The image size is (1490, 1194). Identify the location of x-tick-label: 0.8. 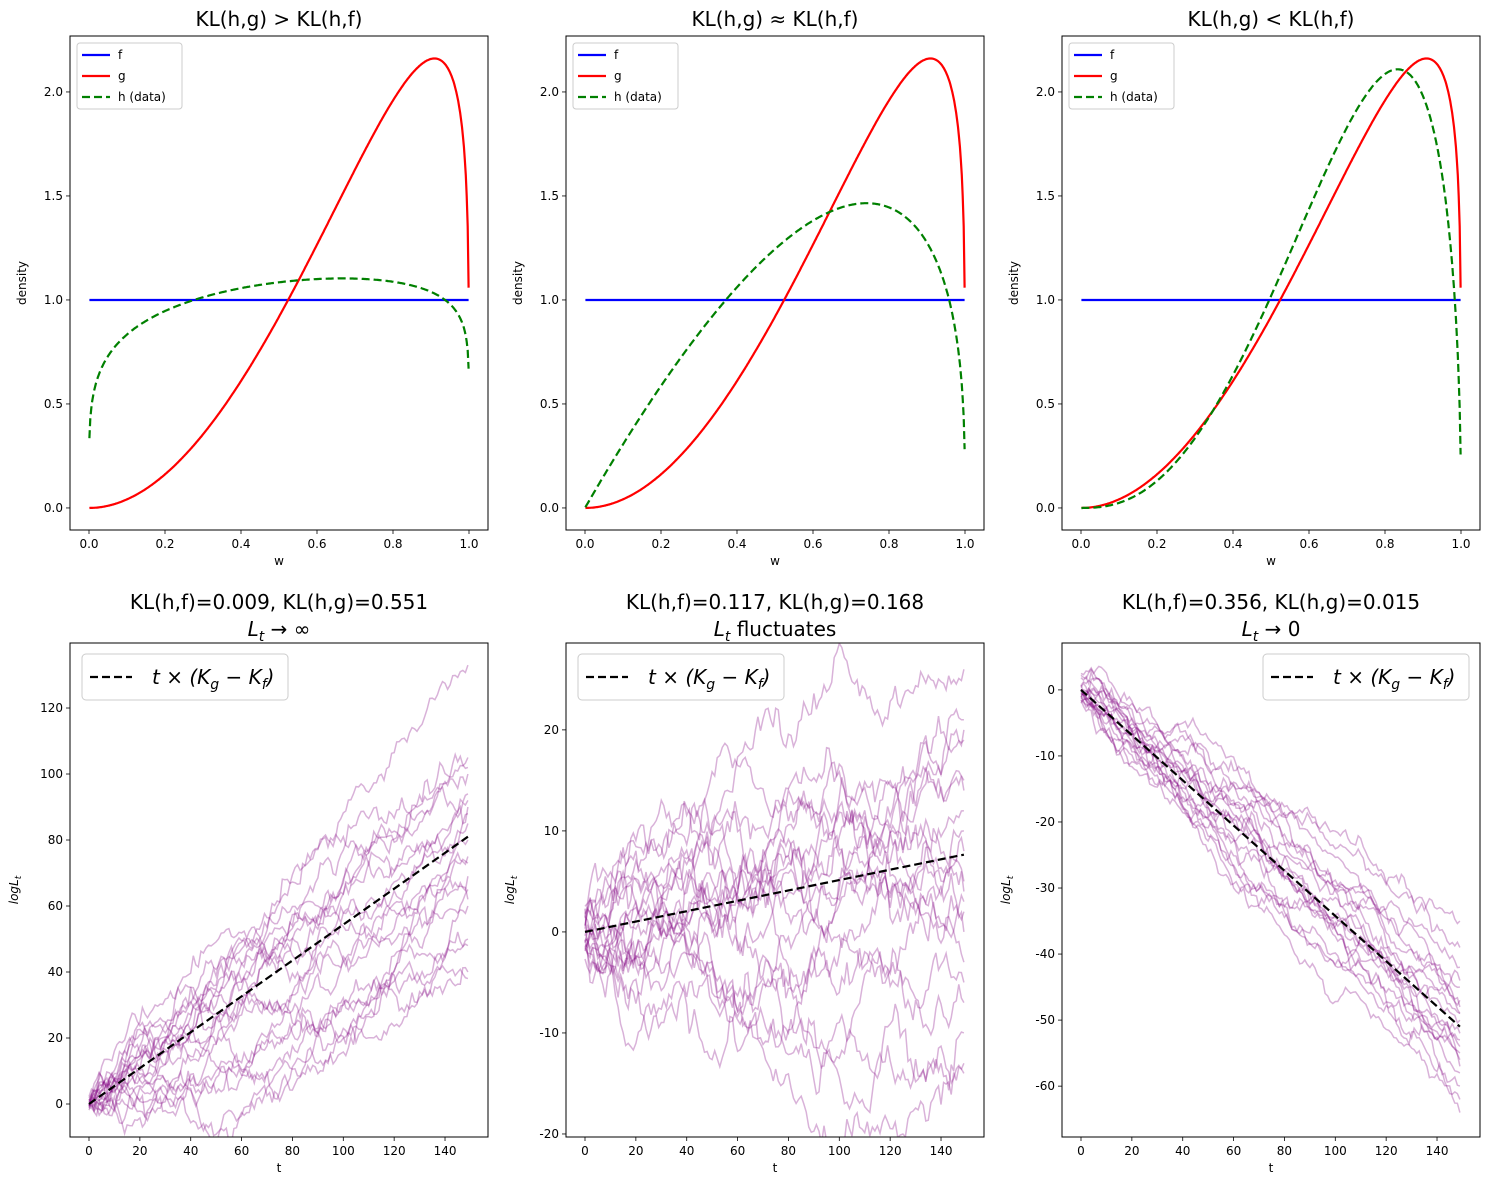
(888, 544).